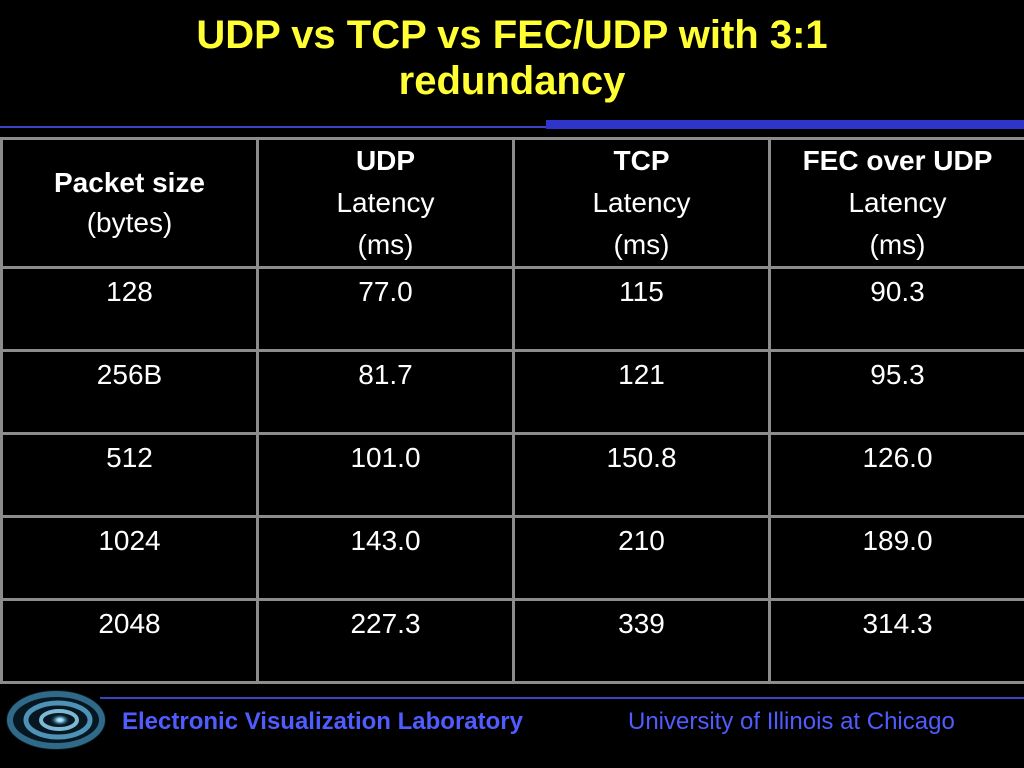 The height and width of the screenshot is (768, 1024). What do you see at coordinates (322, 721) in the screenshot?
I see `footer-lab-name: Electronic Visualization Laboratory` at bounding box center [322, 721].